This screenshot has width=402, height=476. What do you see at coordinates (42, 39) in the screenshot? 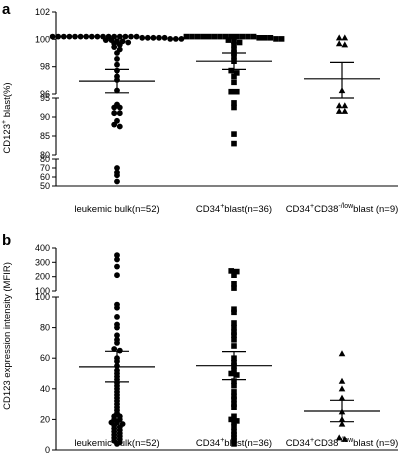
I see `y-tick-label: 100` at bounding box center [42, 39].